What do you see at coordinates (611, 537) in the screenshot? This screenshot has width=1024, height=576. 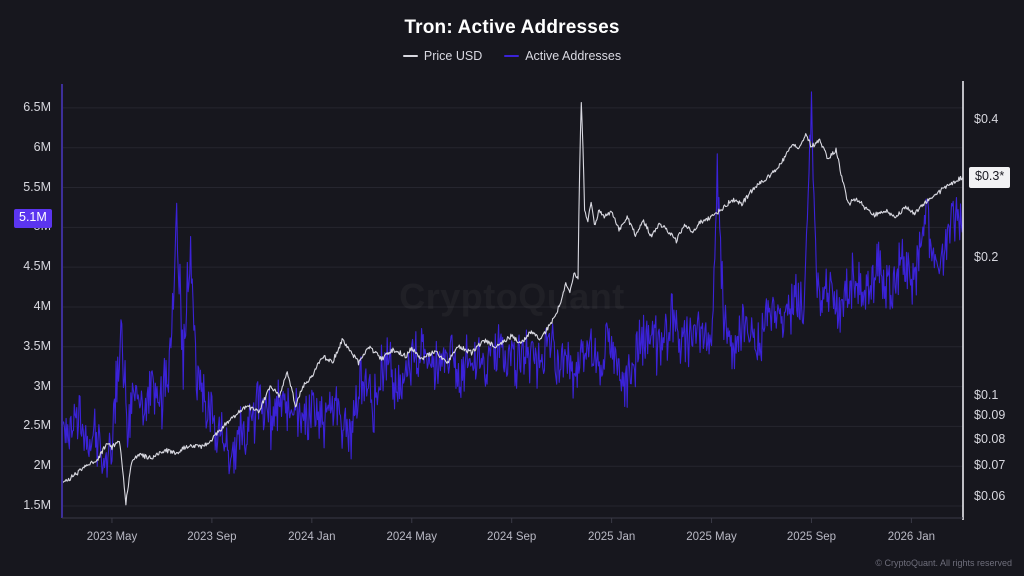 I see `x-axis-tick-label: 2025 Jan` at bounding box center [611, 537].